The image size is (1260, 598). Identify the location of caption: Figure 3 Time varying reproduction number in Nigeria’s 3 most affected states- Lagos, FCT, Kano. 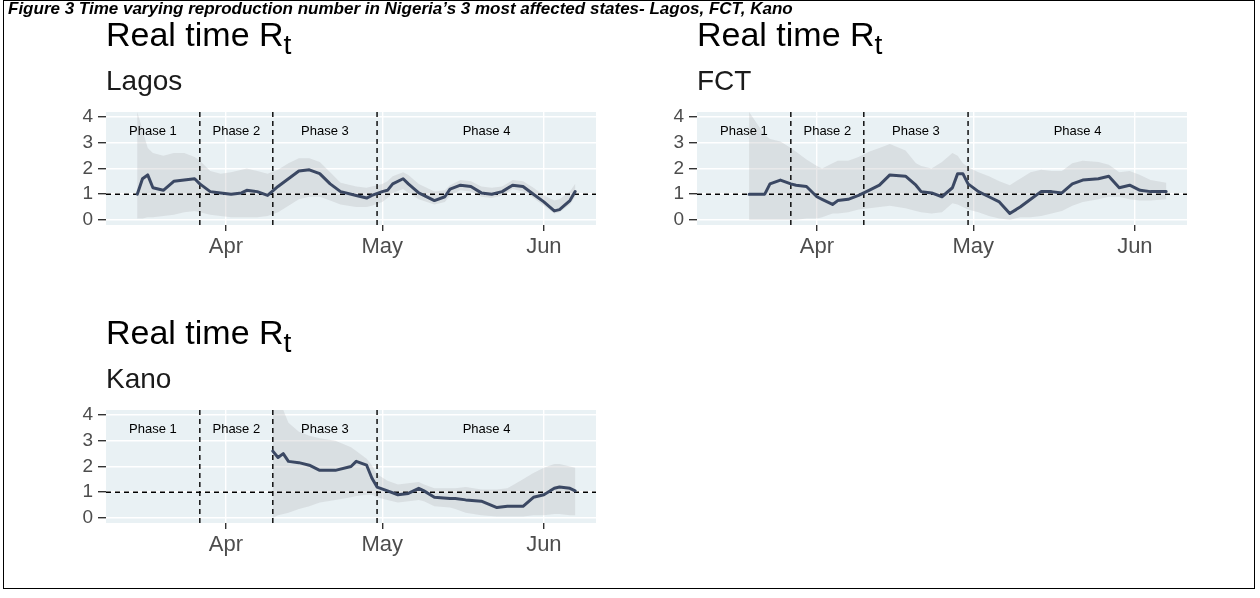
(400, 9).